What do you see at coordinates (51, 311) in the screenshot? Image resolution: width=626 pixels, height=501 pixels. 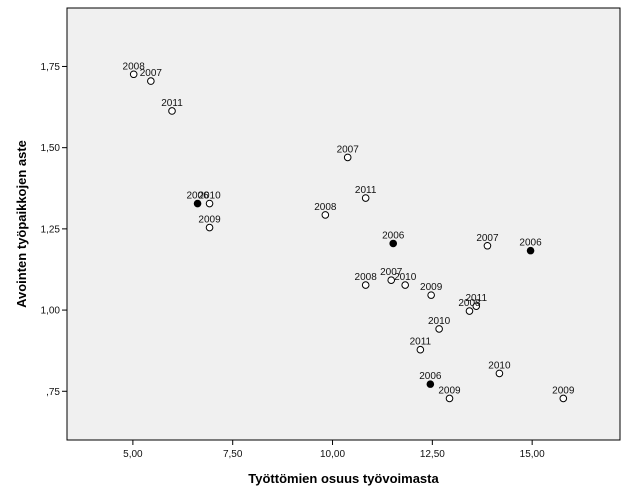 I see `y-tick-label: 1,00` at bounding box center [51, 311].